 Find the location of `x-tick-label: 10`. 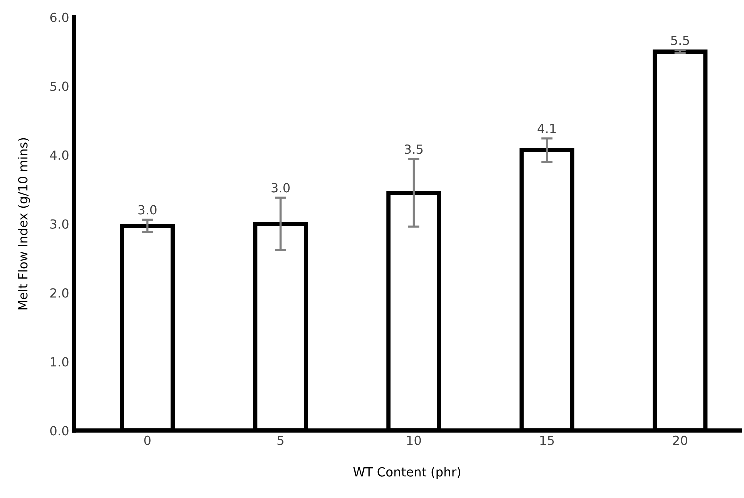

x-tick-label: 10 is located at coordinates (414, 441).